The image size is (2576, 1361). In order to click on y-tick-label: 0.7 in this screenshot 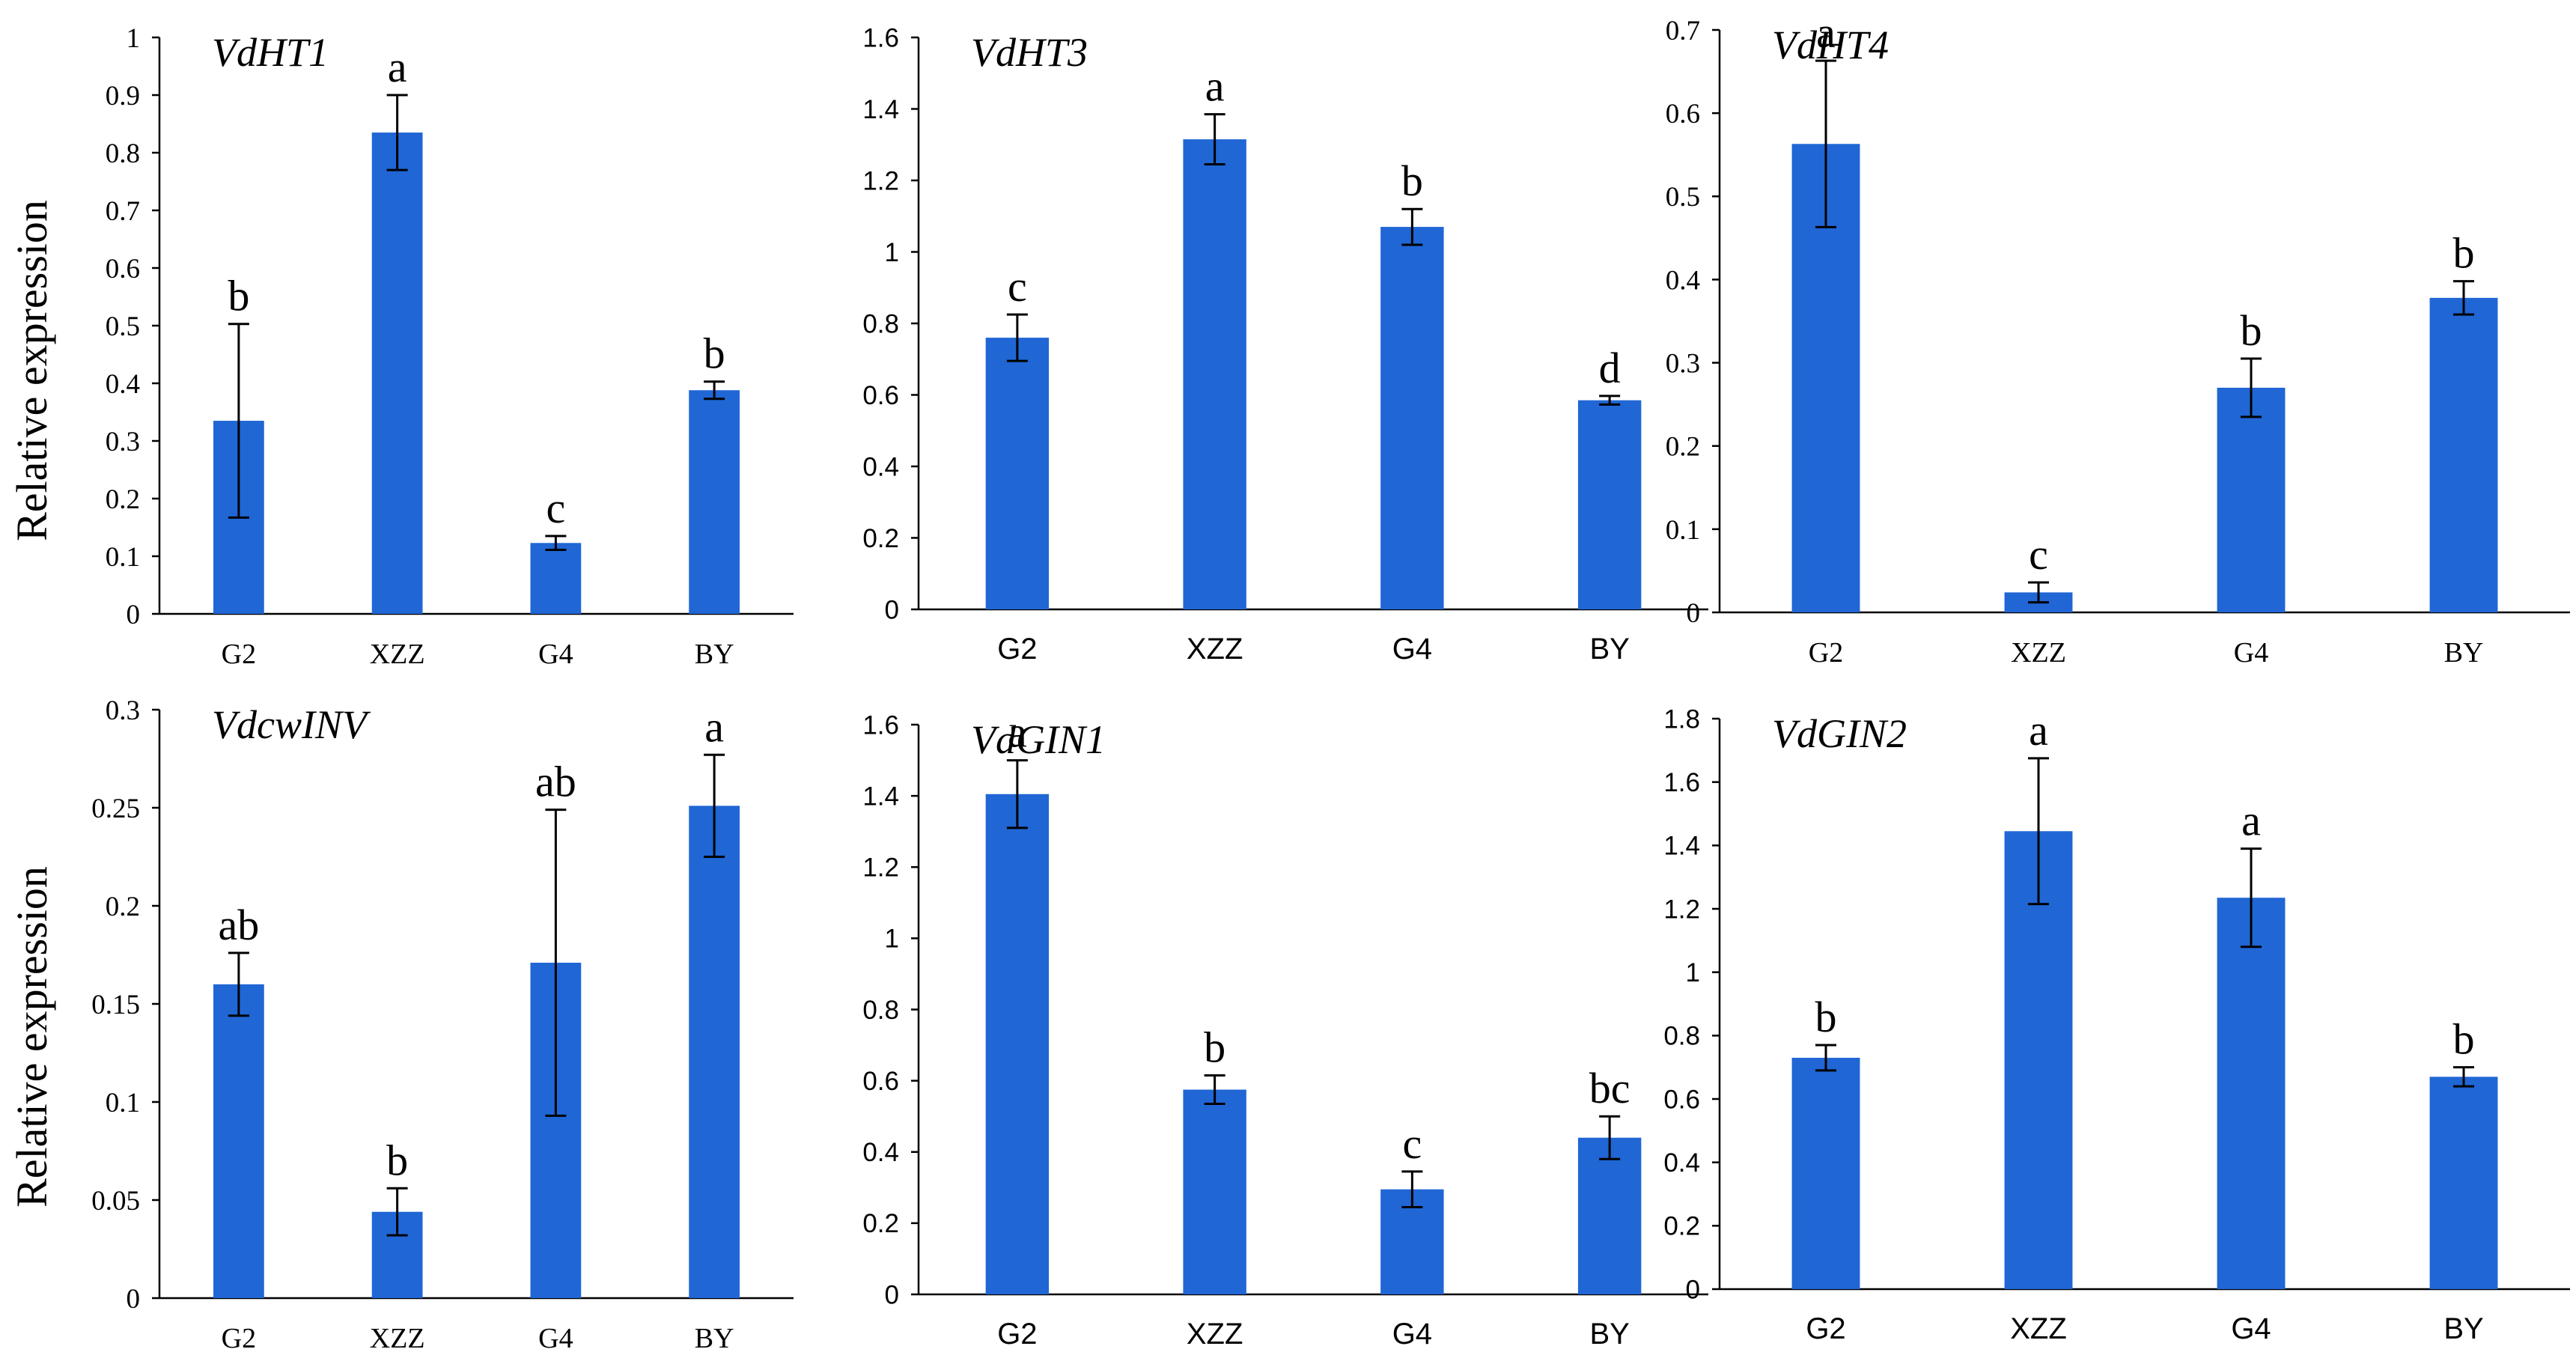, I will do `click(123, 211)`.